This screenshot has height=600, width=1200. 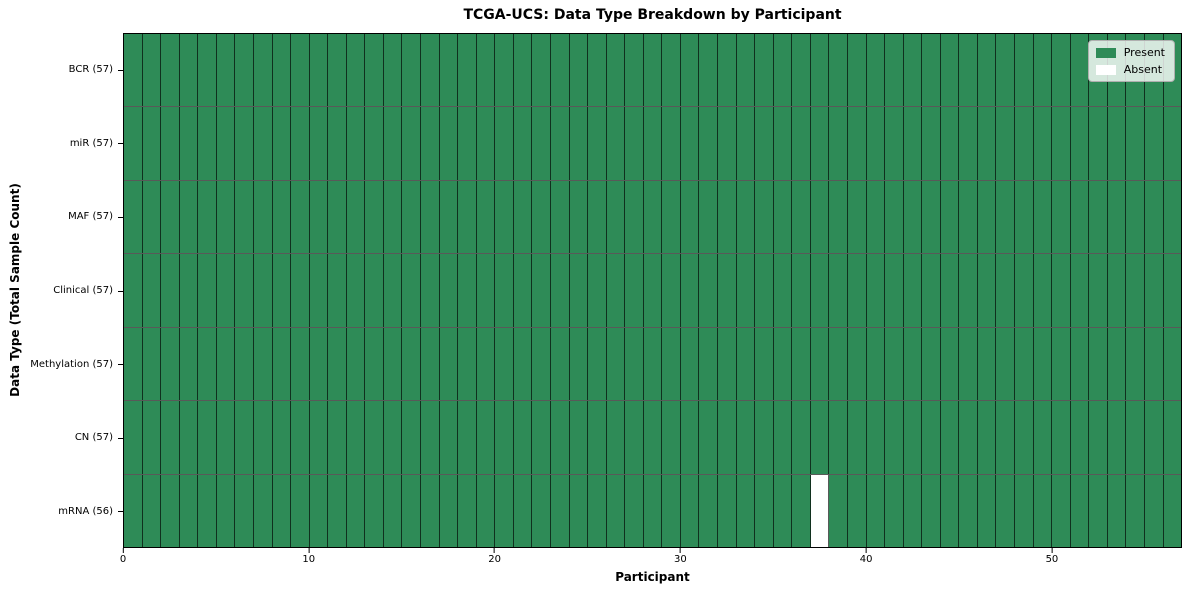 What do you see at coordinates (1052, 559) in the screenshot?
I see `x-tick-label: 50` at bounding box center [1052, 559].